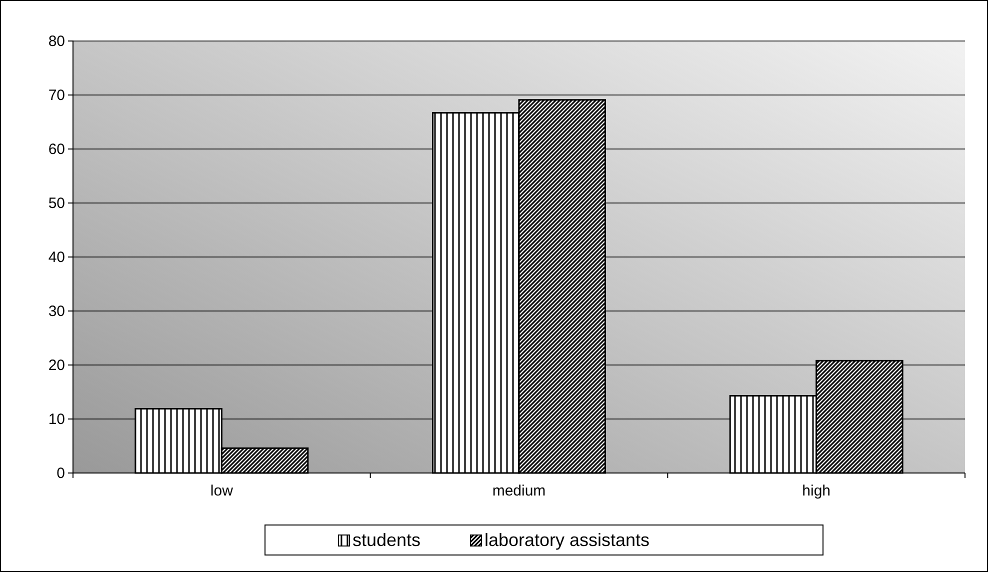  I want to click on legend-label: laboratory assistants, so click(567, 540).